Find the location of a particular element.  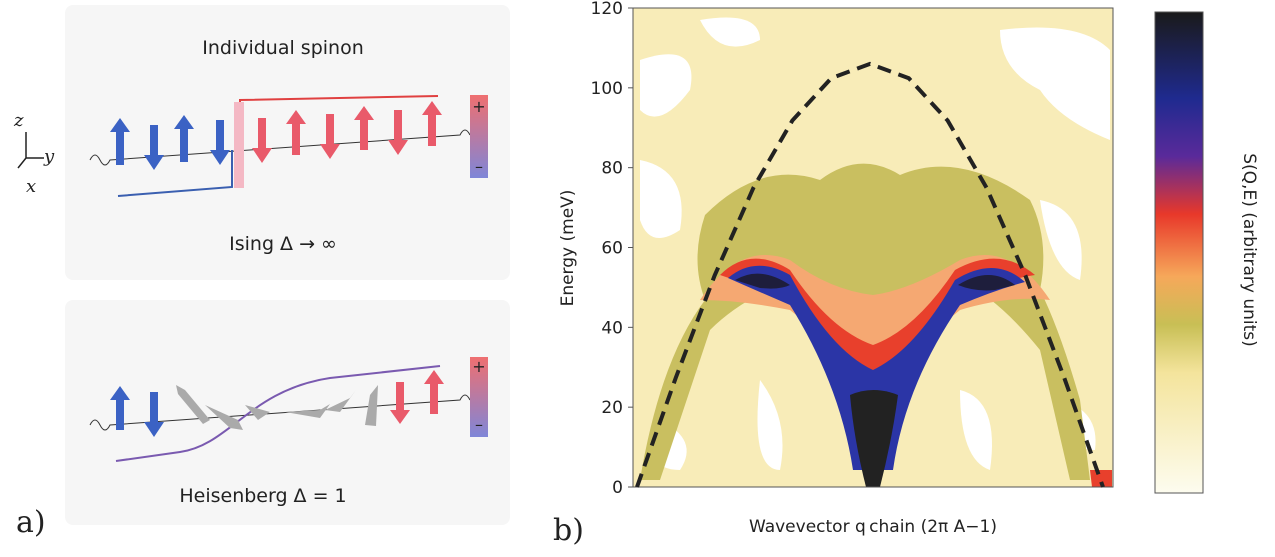

x-axis-label: Wavevector q chain (2π A−1) is located at coordinates (873, 527).